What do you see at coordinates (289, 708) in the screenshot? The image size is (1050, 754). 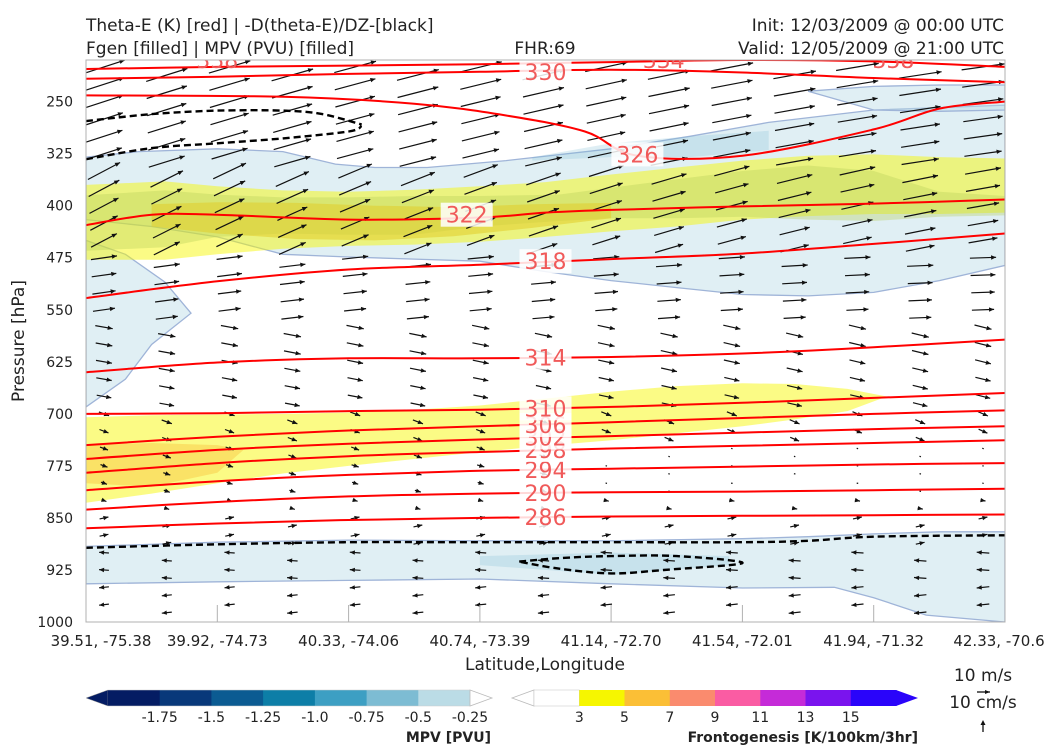 I see `mpv-colorbar: -1.75 -1.5 -1.25 -1.0 -0.75 -0.5 -0.25` at bounding box center [289, 708].